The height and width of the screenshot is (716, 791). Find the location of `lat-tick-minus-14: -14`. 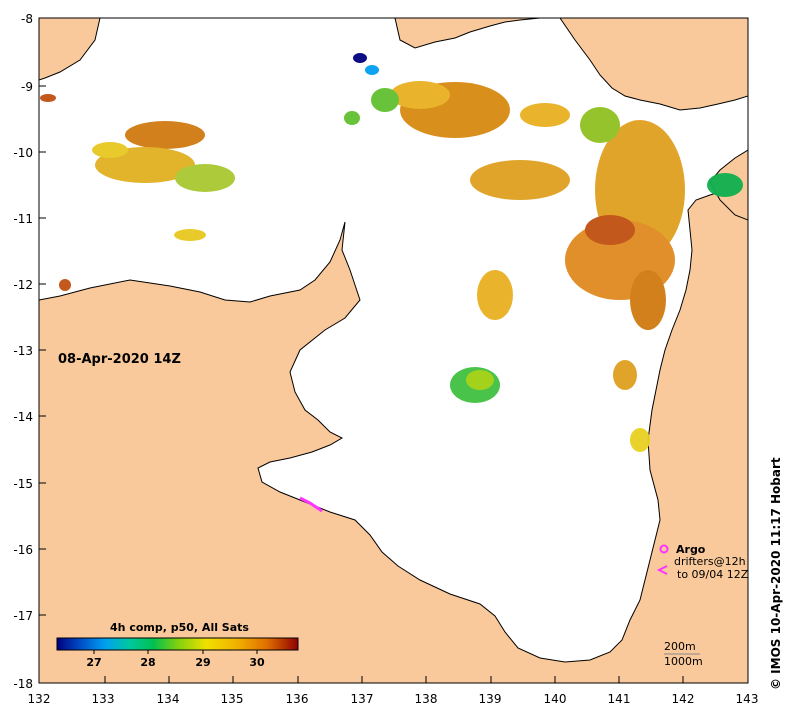

lat-tick-minus-14: -14 is located at coordinates (23, 417).